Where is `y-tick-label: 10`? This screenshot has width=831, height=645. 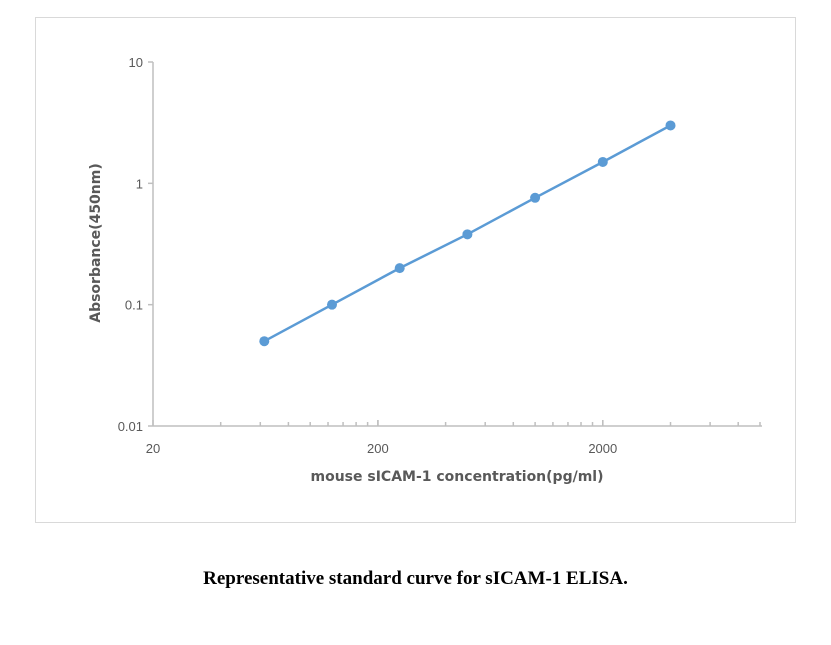 y-tick-label: 10 is located at coordinates (136, 62).